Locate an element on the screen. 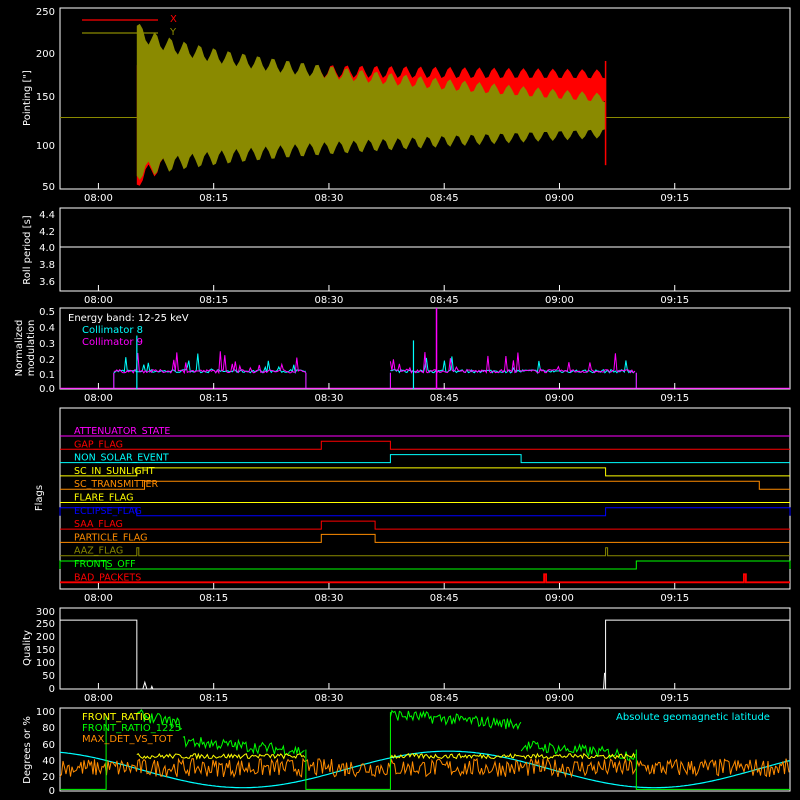  quality-yticks: 300 250 200 150 100 50 0 is located at coordinates (45, 651).